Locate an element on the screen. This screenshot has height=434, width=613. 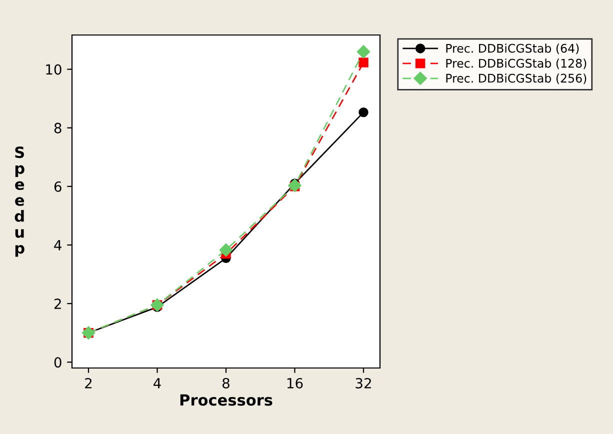
legend-label: Prec. DDBiCGStab (256) is located at coordinates (516, 79).